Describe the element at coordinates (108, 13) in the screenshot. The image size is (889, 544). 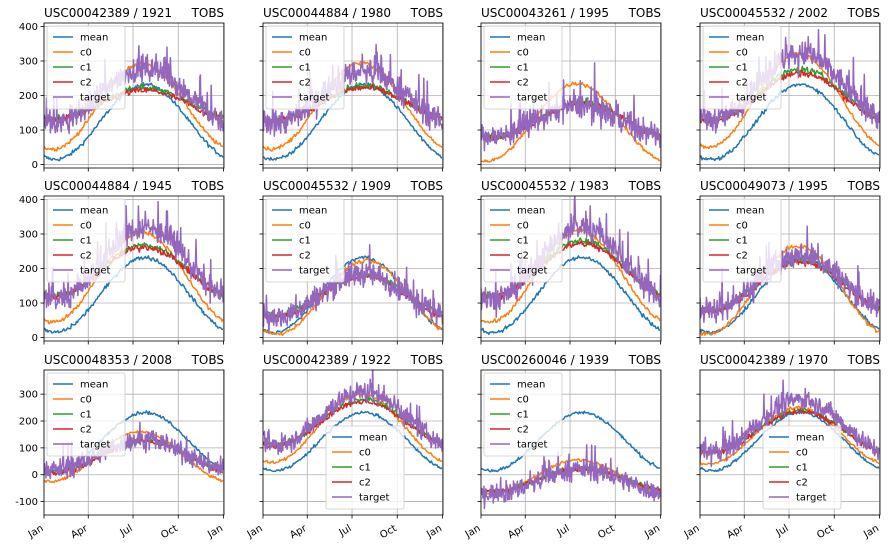
I see `subplot-title: USC00042389 / 1921` at that location.